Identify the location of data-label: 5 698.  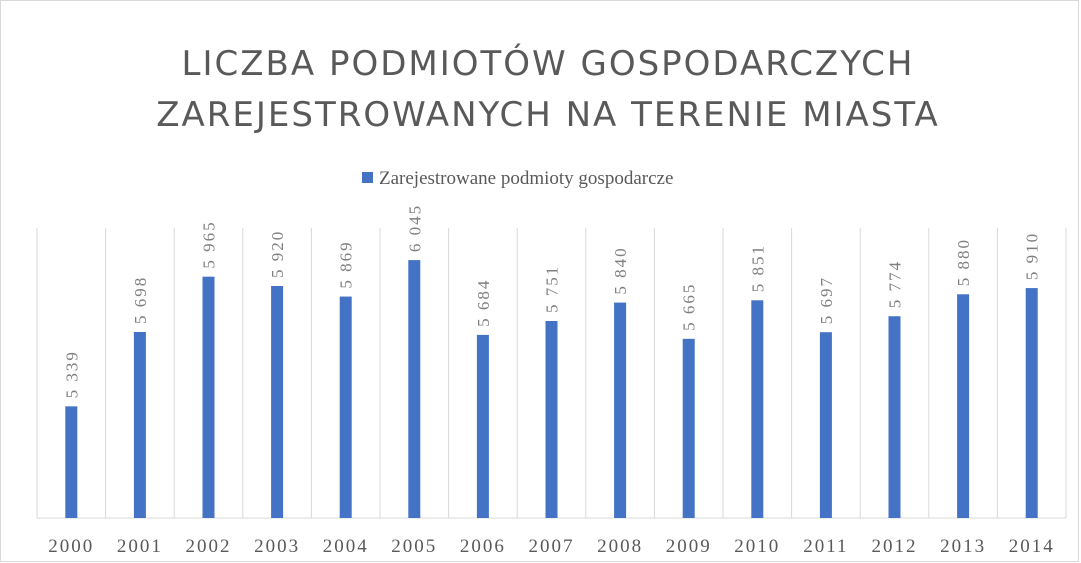
(140, 300).